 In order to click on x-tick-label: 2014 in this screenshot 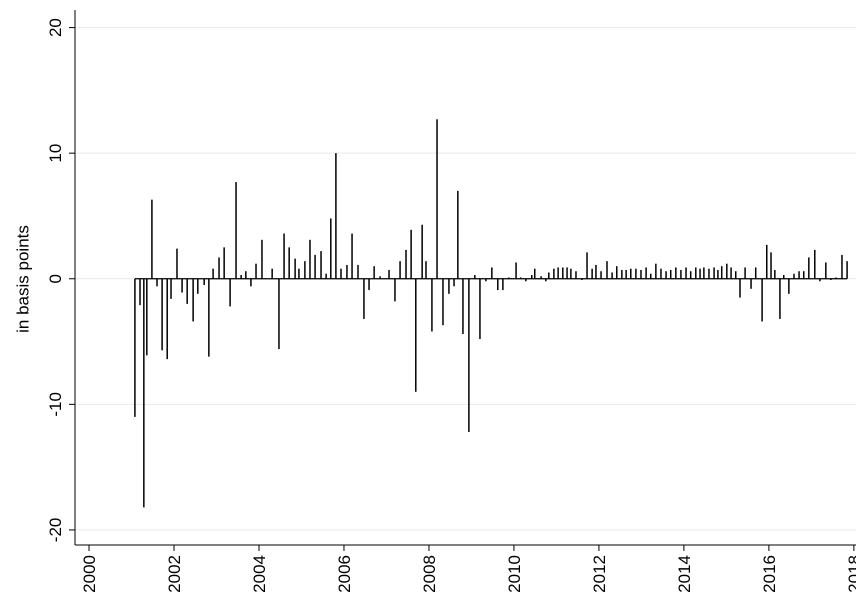, I will do `click(684, 574)`.